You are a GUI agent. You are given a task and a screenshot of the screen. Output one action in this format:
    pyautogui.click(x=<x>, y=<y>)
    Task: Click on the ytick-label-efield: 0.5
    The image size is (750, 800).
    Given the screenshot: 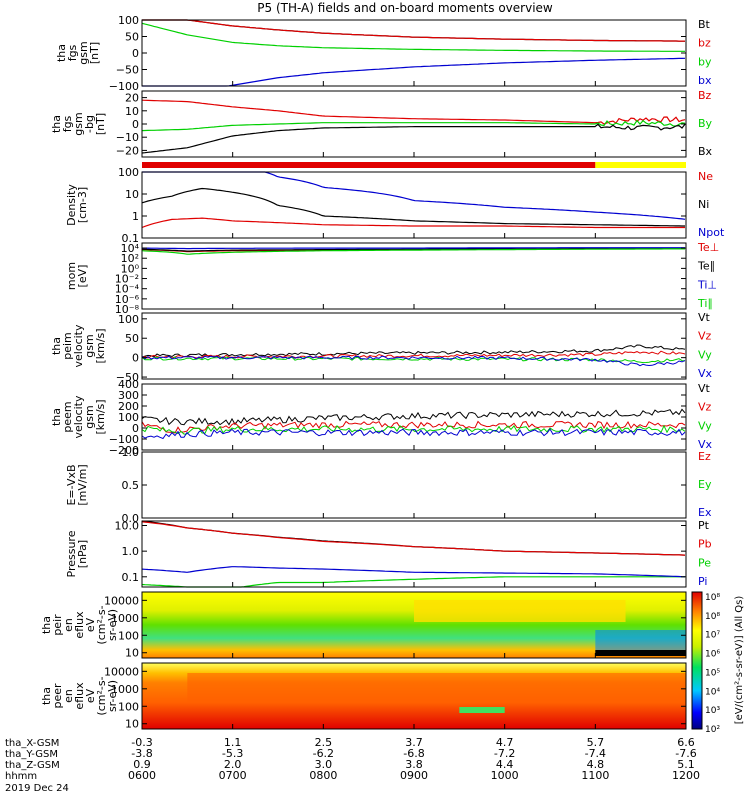 What is the action you would take?
    pyautogui.click(x=131, y=485)
    